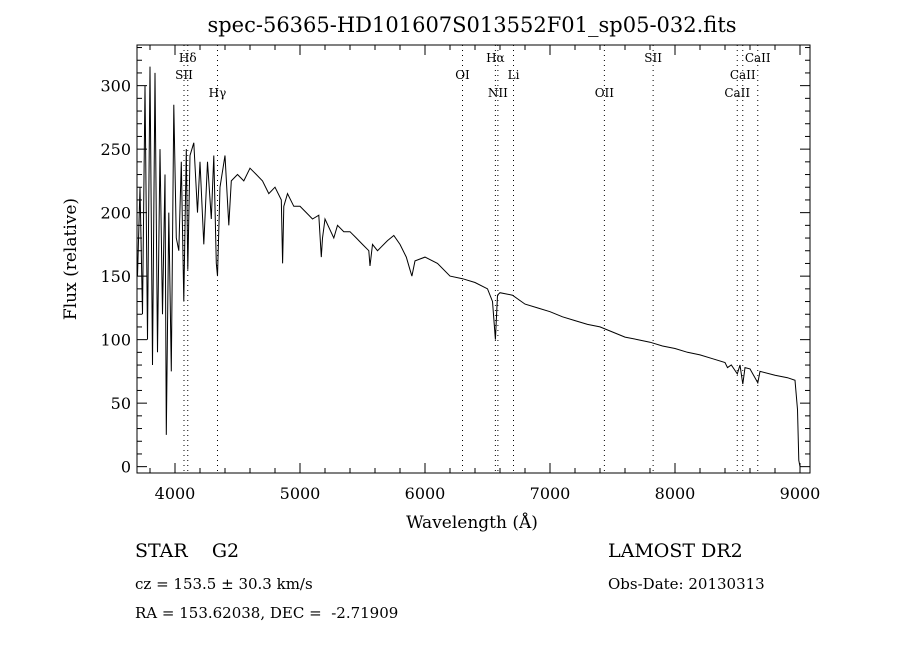 This screenshot has width=900, height=650. I want to click on spectral-line-label: Hγ, so click(218, 93).